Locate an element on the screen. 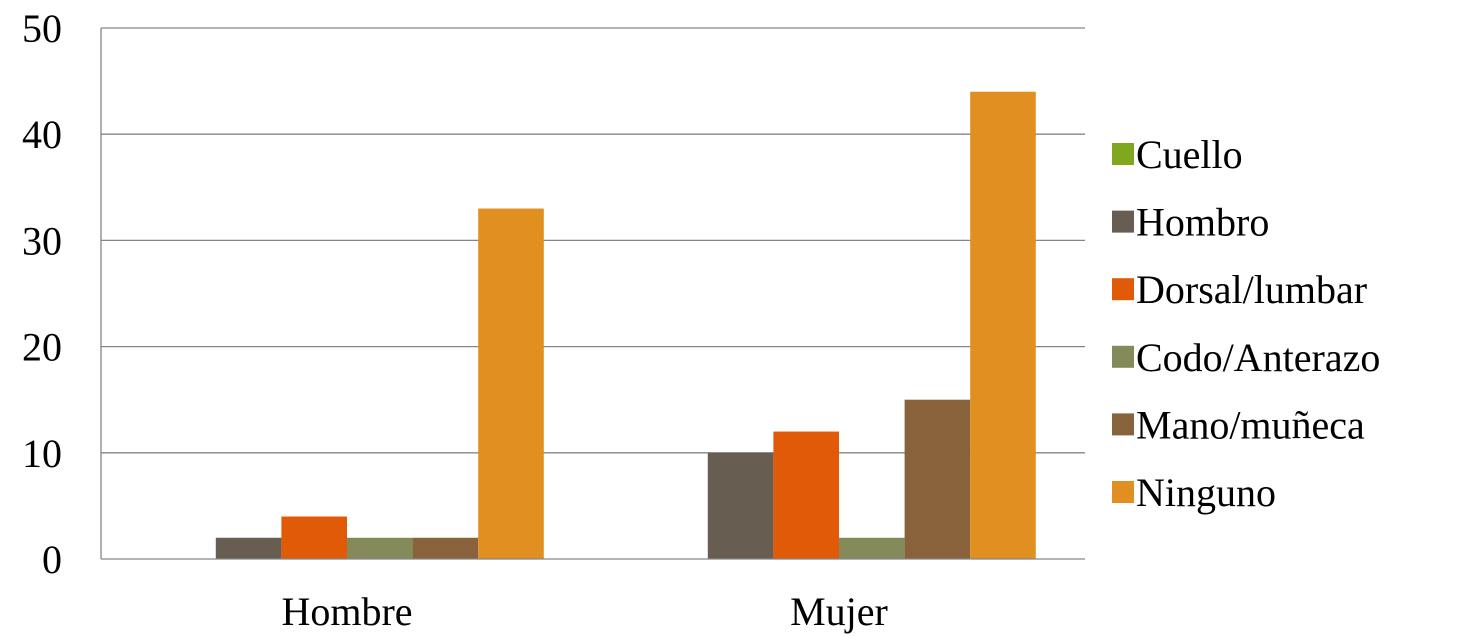 The height and width of the screenshot is (638, 1472). legend-label: Ninguno is located at coordinates (1206, 492).